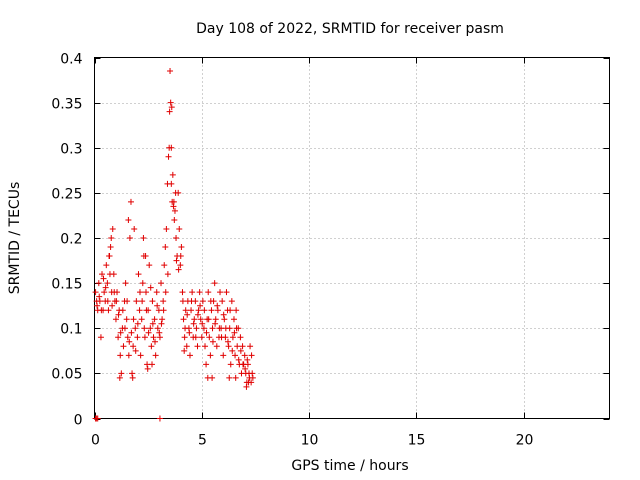  I want to click on x-tick-label: 15, so click(417, 441).